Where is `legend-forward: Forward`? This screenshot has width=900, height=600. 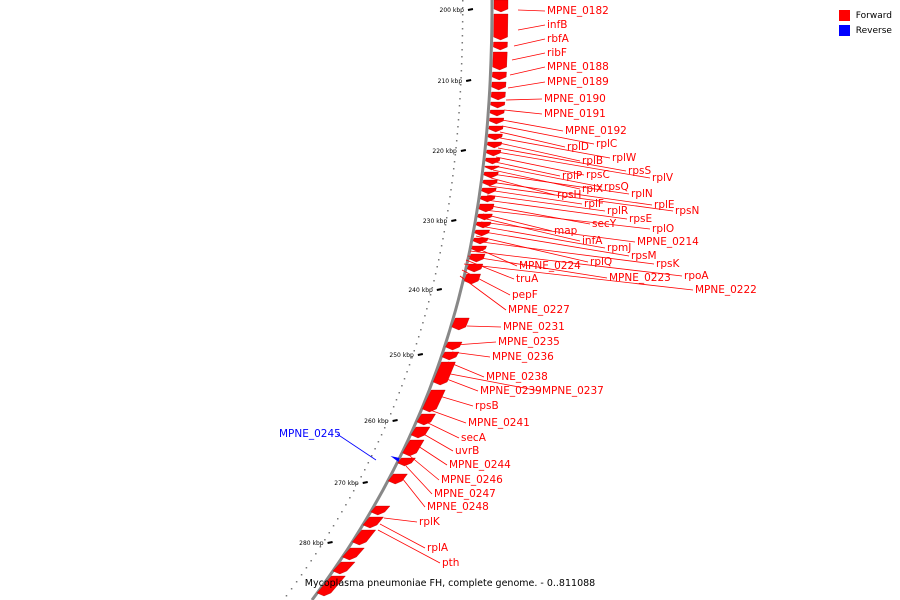
legend-forward: Forward is located at coordinates (865, 15).